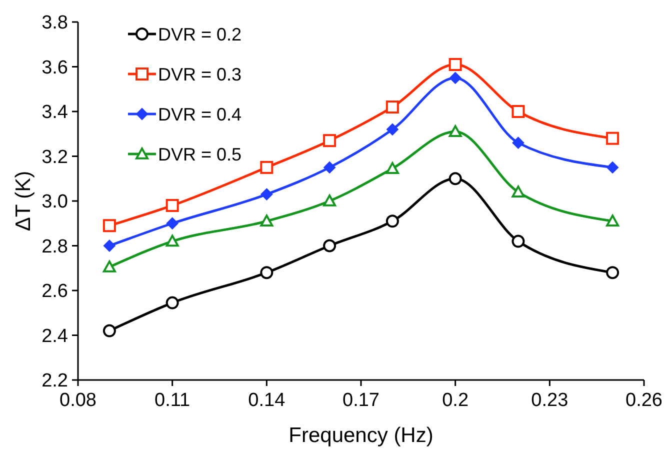 Image resolution: width=670 pixels, height=454 pixels. What do you see at coordinates (200, 74) in the screenshot?
I see `legend-label: DVR = 0.3` at bounding box center [200, 74].